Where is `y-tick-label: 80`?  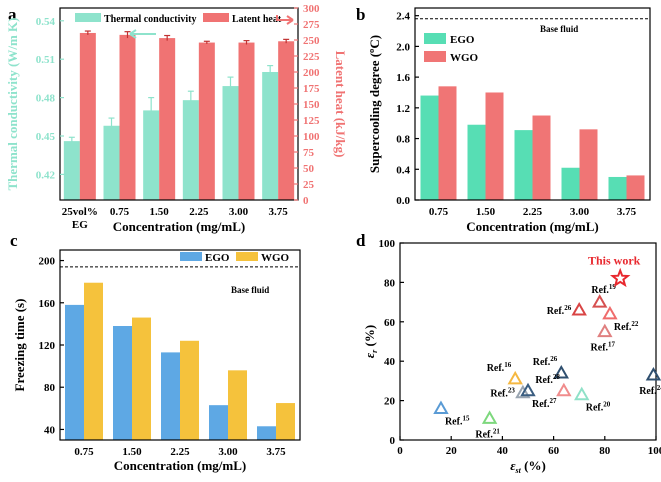
y-tick-label: 80 is located at coordinates (390, 283).